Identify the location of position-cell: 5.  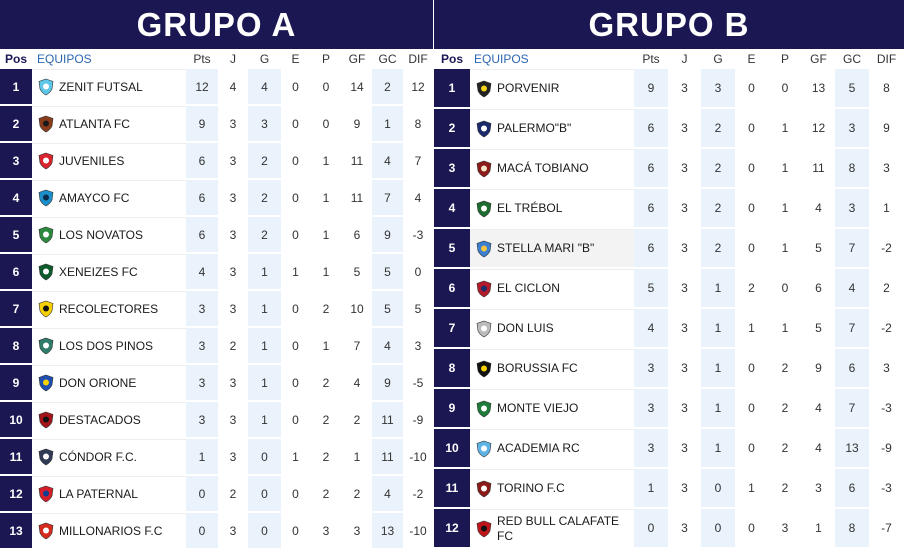
(16, 234).